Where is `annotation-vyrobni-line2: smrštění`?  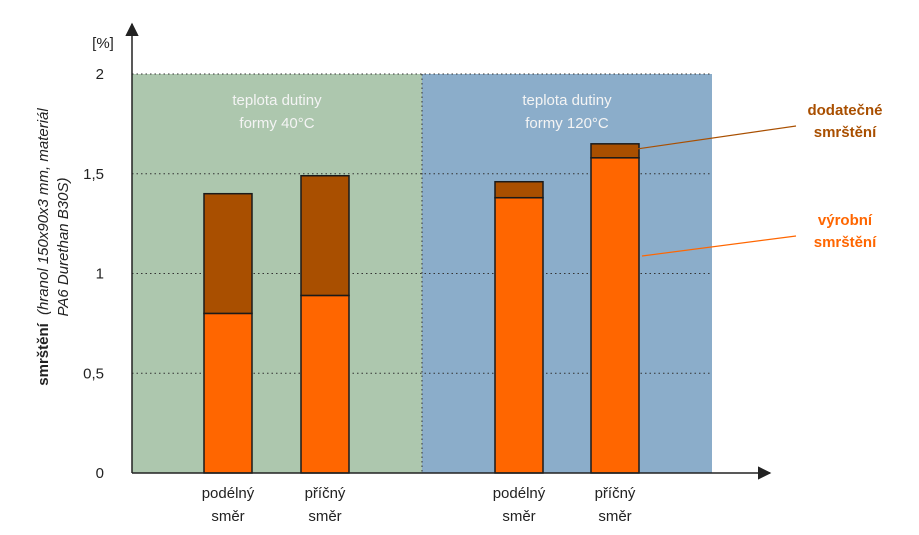
annotation-vyrobni-line2: smrštění is located at coordinates (845, 242).